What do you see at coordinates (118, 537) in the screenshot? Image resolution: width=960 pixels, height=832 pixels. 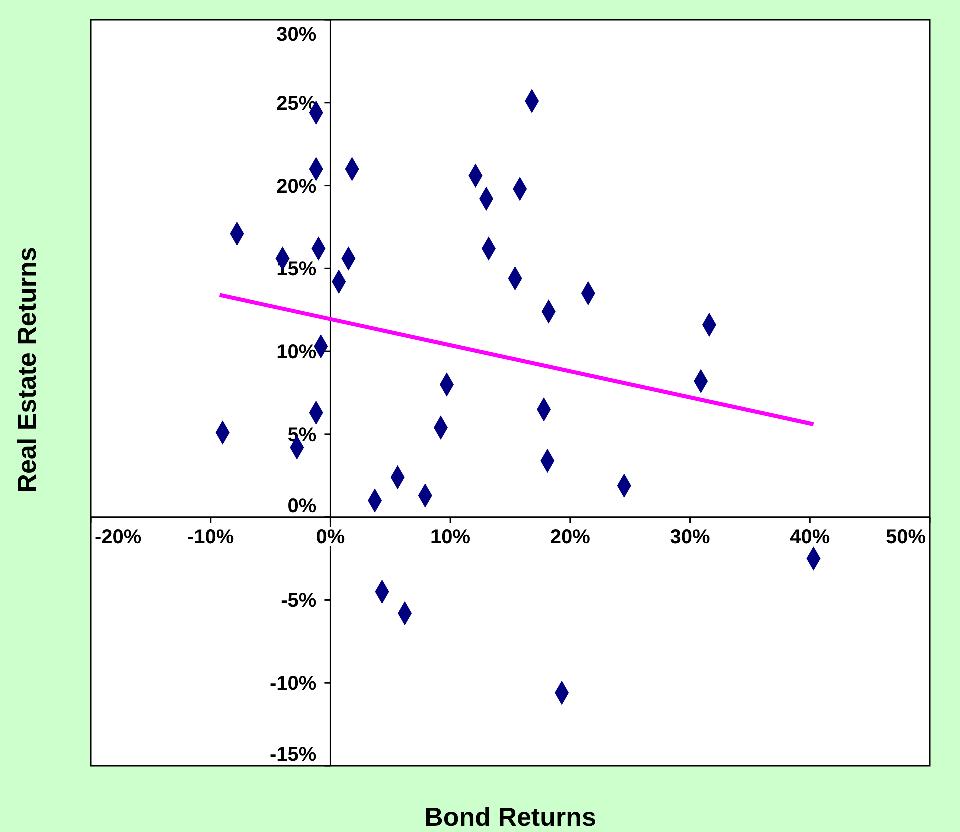 I see `x-tick-label: -20%` at bounding box center [118, 537].